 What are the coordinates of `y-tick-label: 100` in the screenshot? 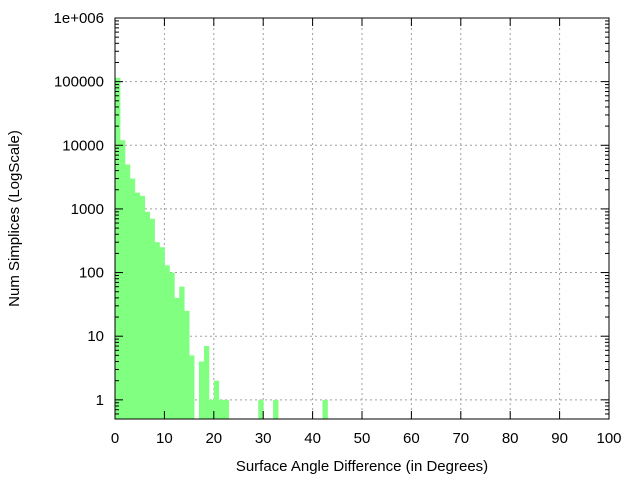 It's located at (91, 273).